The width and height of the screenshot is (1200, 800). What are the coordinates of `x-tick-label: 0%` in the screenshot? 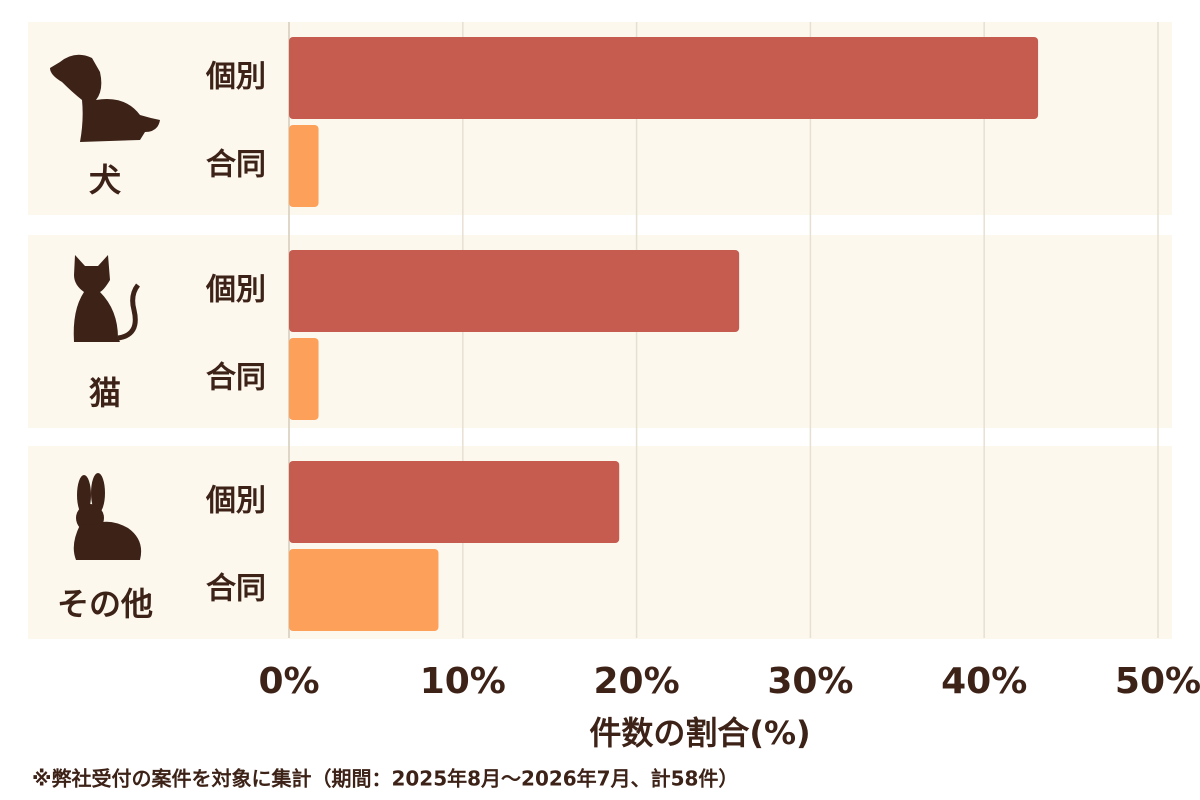 It's located at (288, 681).